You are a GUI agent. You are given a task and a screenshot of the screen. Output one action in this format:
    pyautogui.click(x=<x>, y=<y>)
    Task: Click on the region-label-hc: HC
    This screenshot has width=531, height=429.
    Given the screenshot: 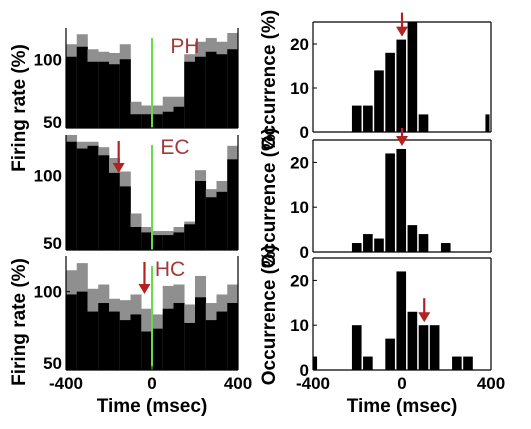 What is the action you would take?
    pyautogui.click(x=170, y=269)
    